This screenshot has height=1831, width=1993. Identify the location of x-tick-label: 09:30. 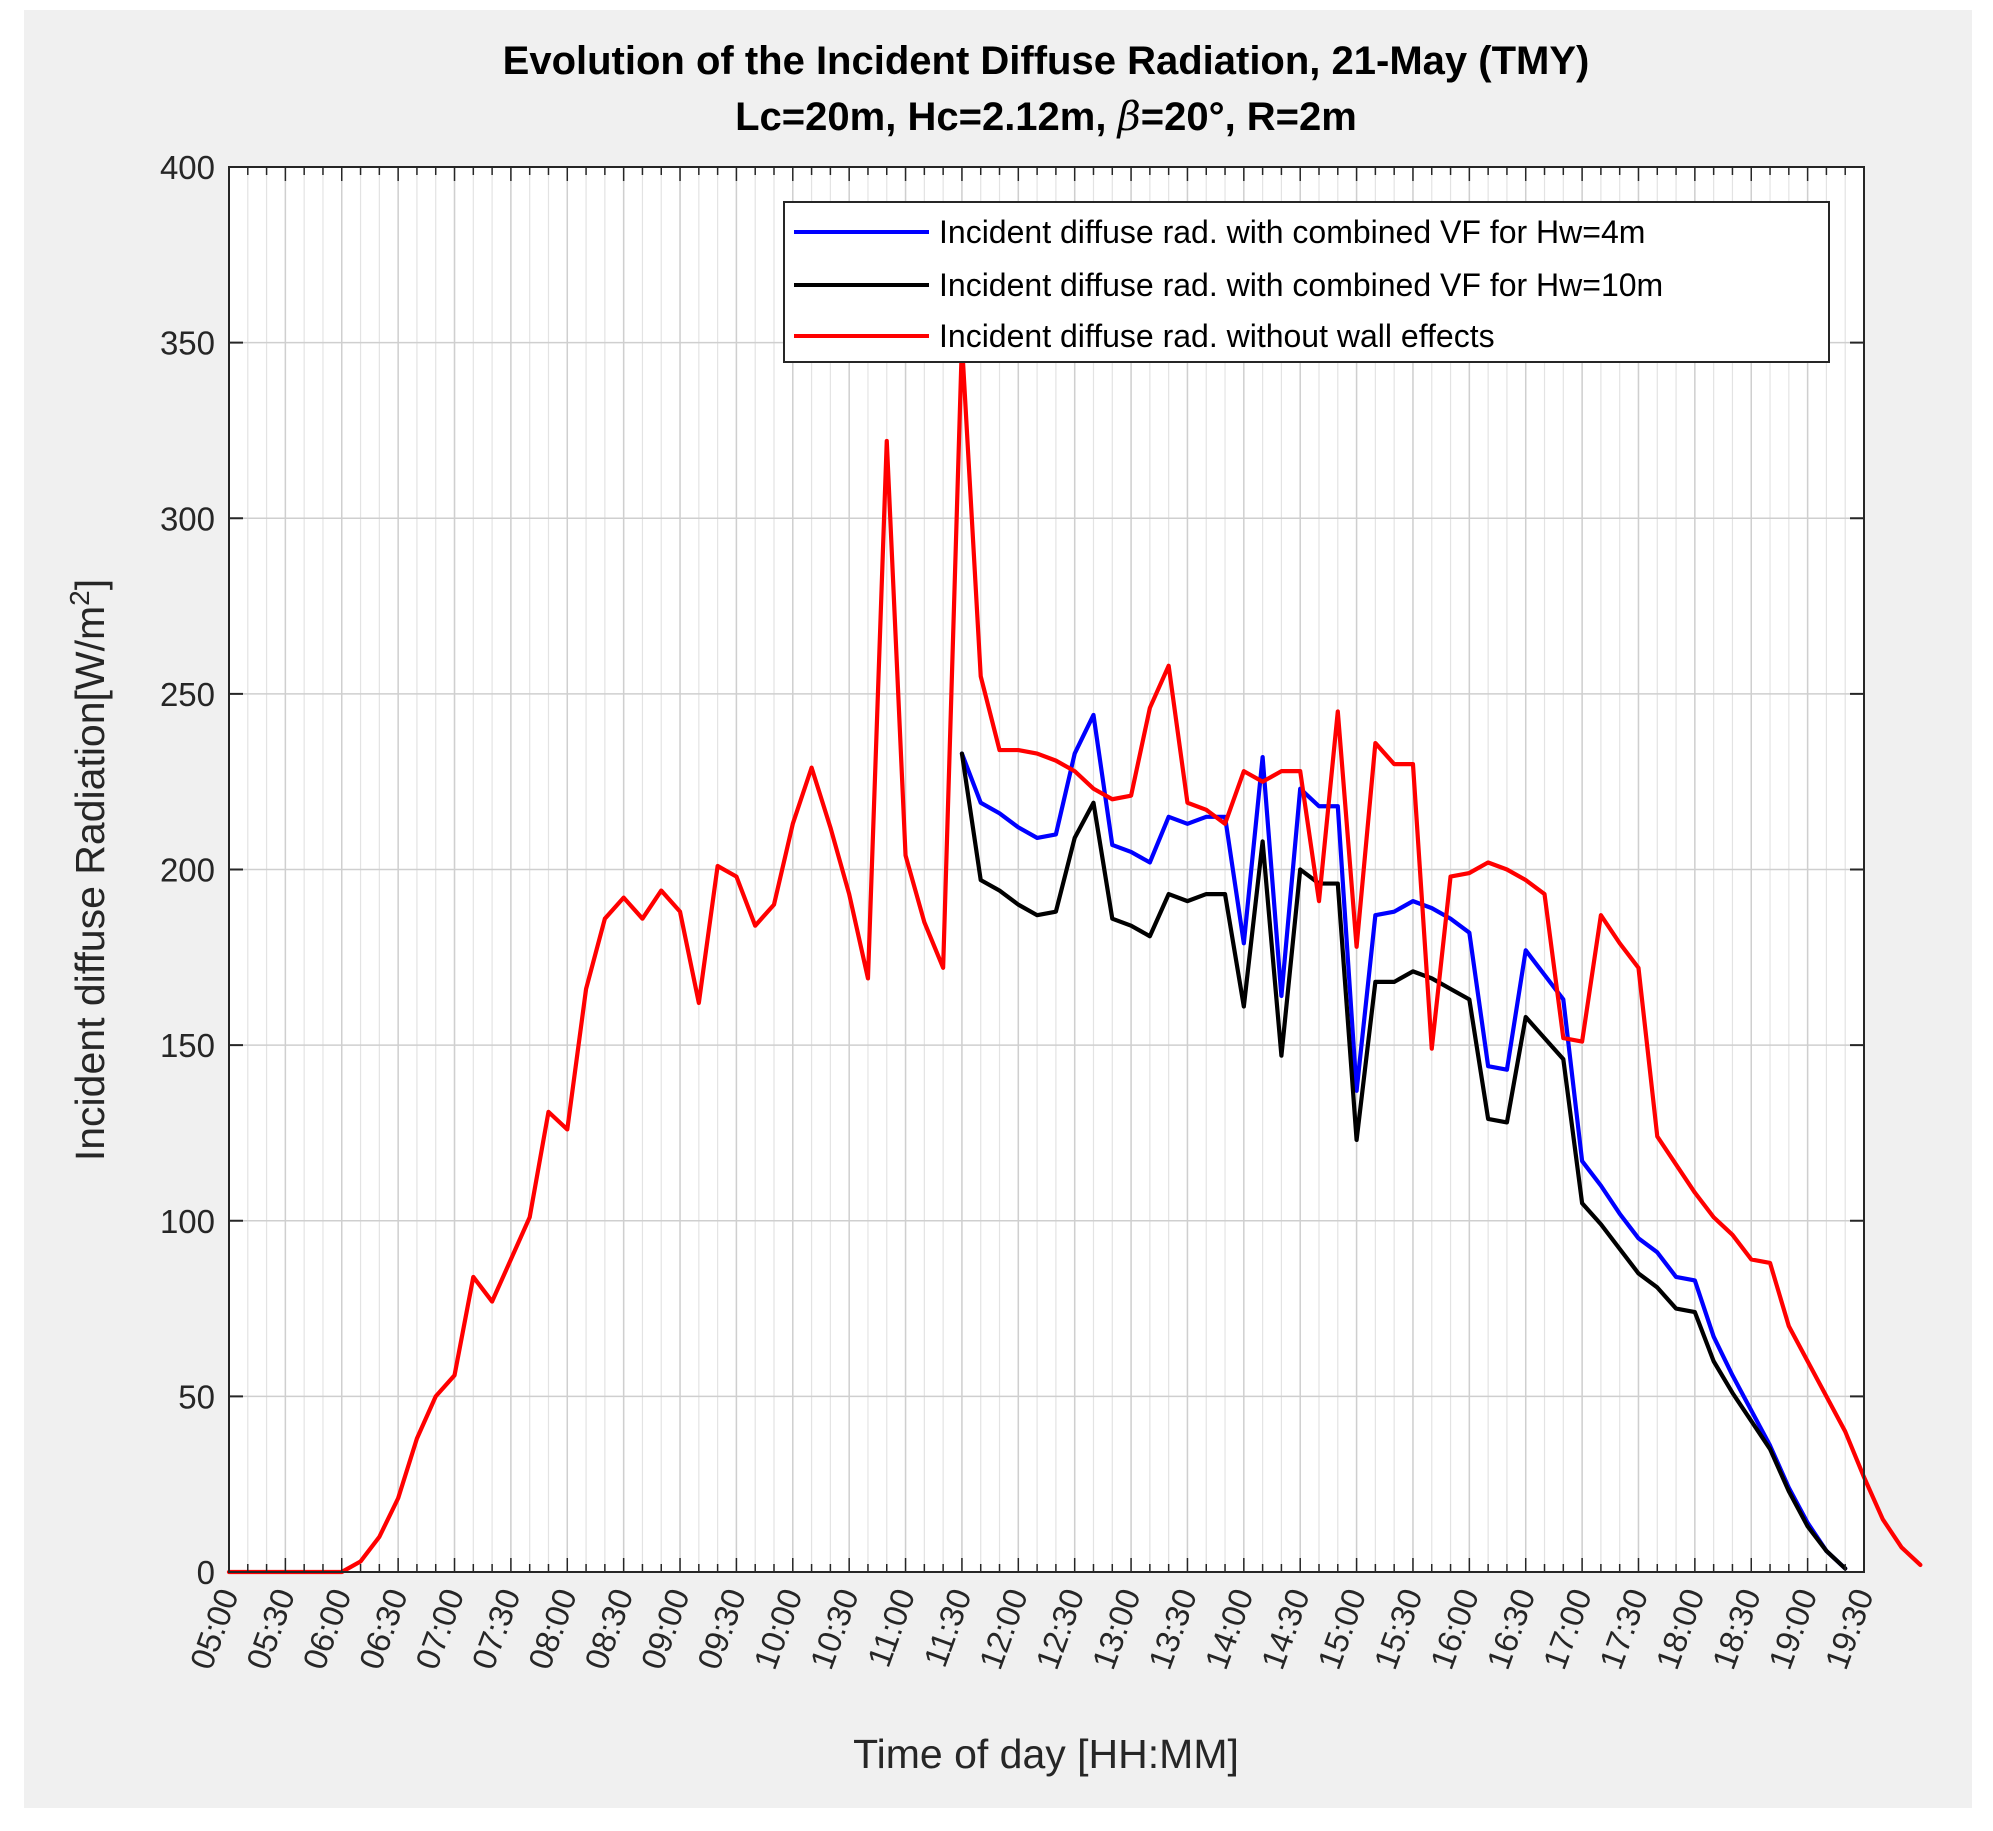
(721, 1629).